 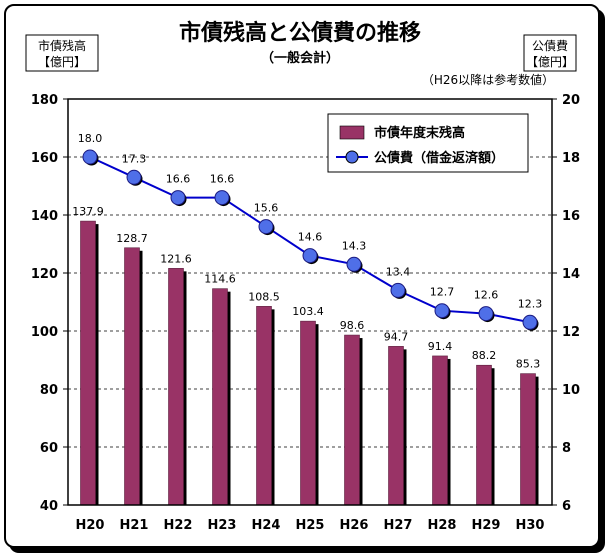 I want to click on legend-bar-label: 市債年度末残高, so click(x=419, y=133).